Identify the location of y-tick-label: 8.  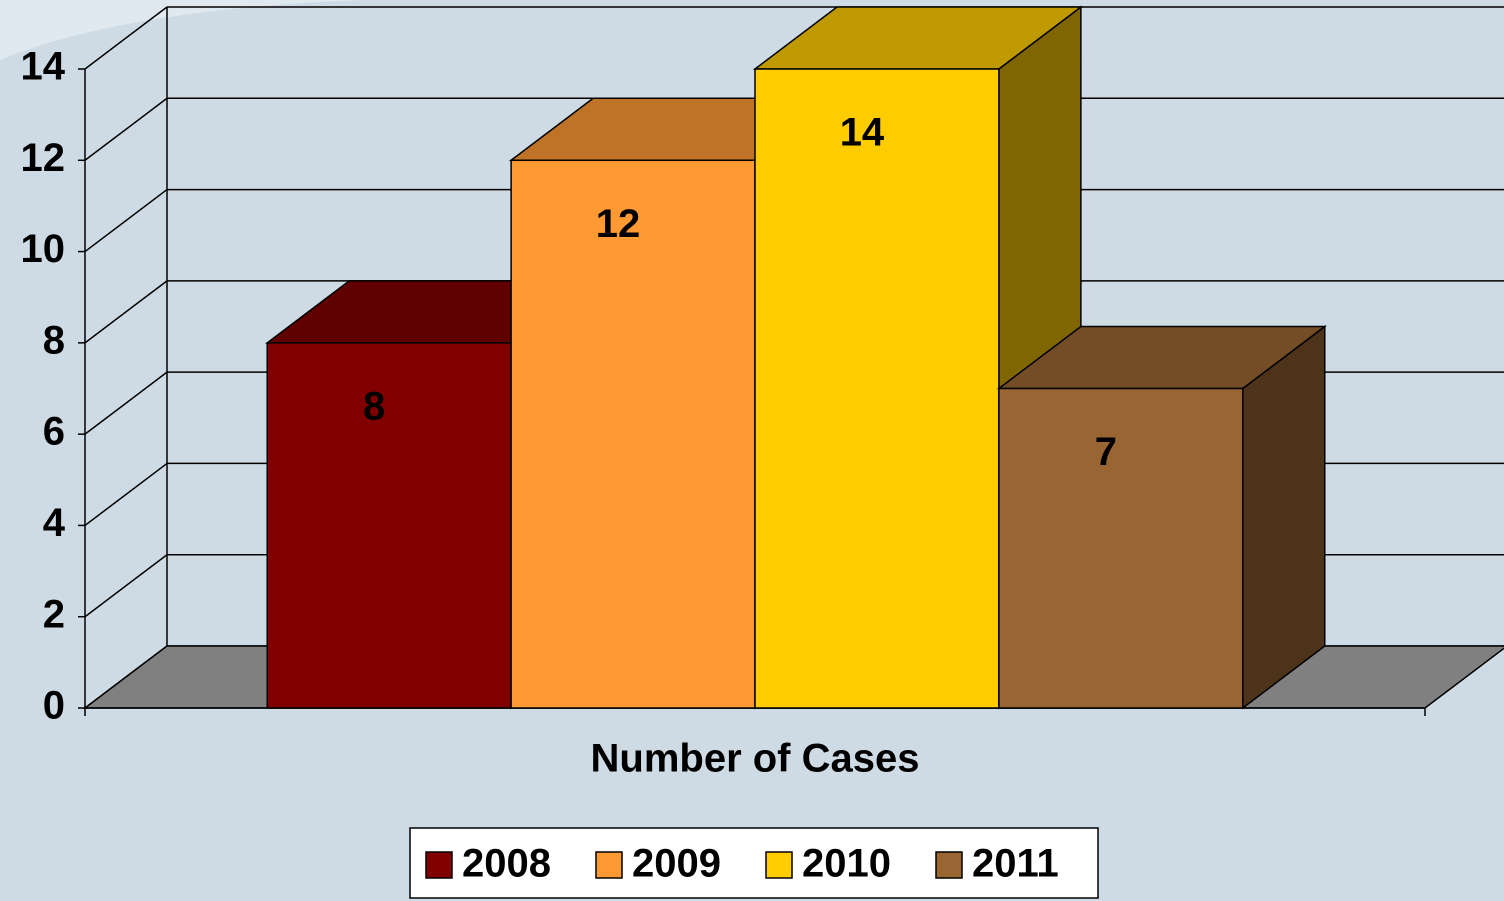
(54, 340).